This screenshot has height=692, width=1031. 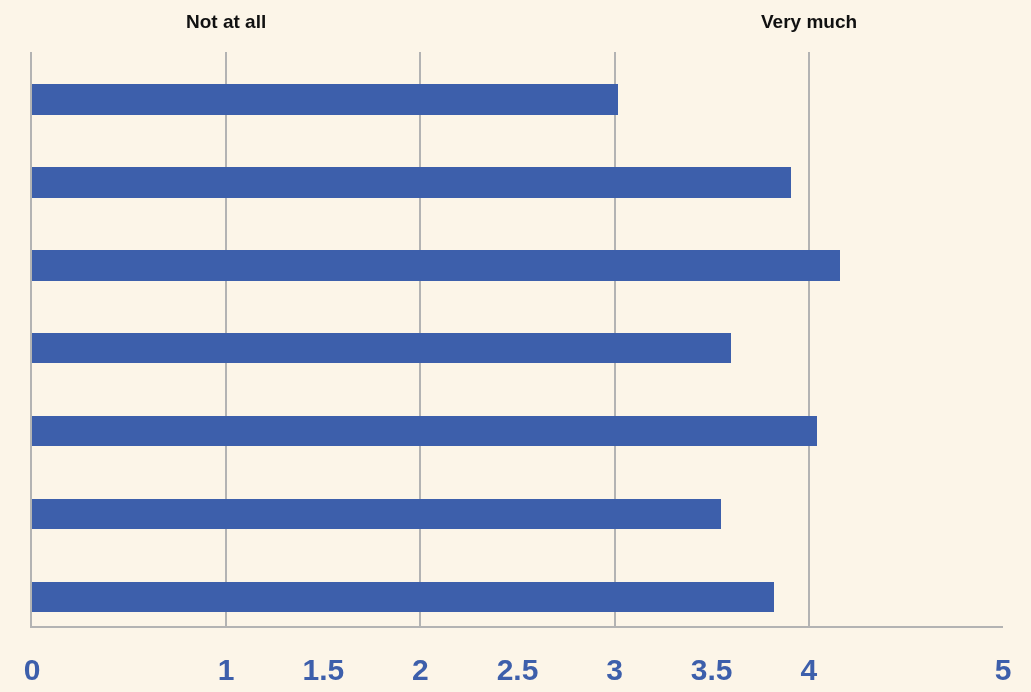 What do you see at coordinates (420, 669) in the screenshot?
I see `x-tick-label: 2` at bounding box center [420, 669].